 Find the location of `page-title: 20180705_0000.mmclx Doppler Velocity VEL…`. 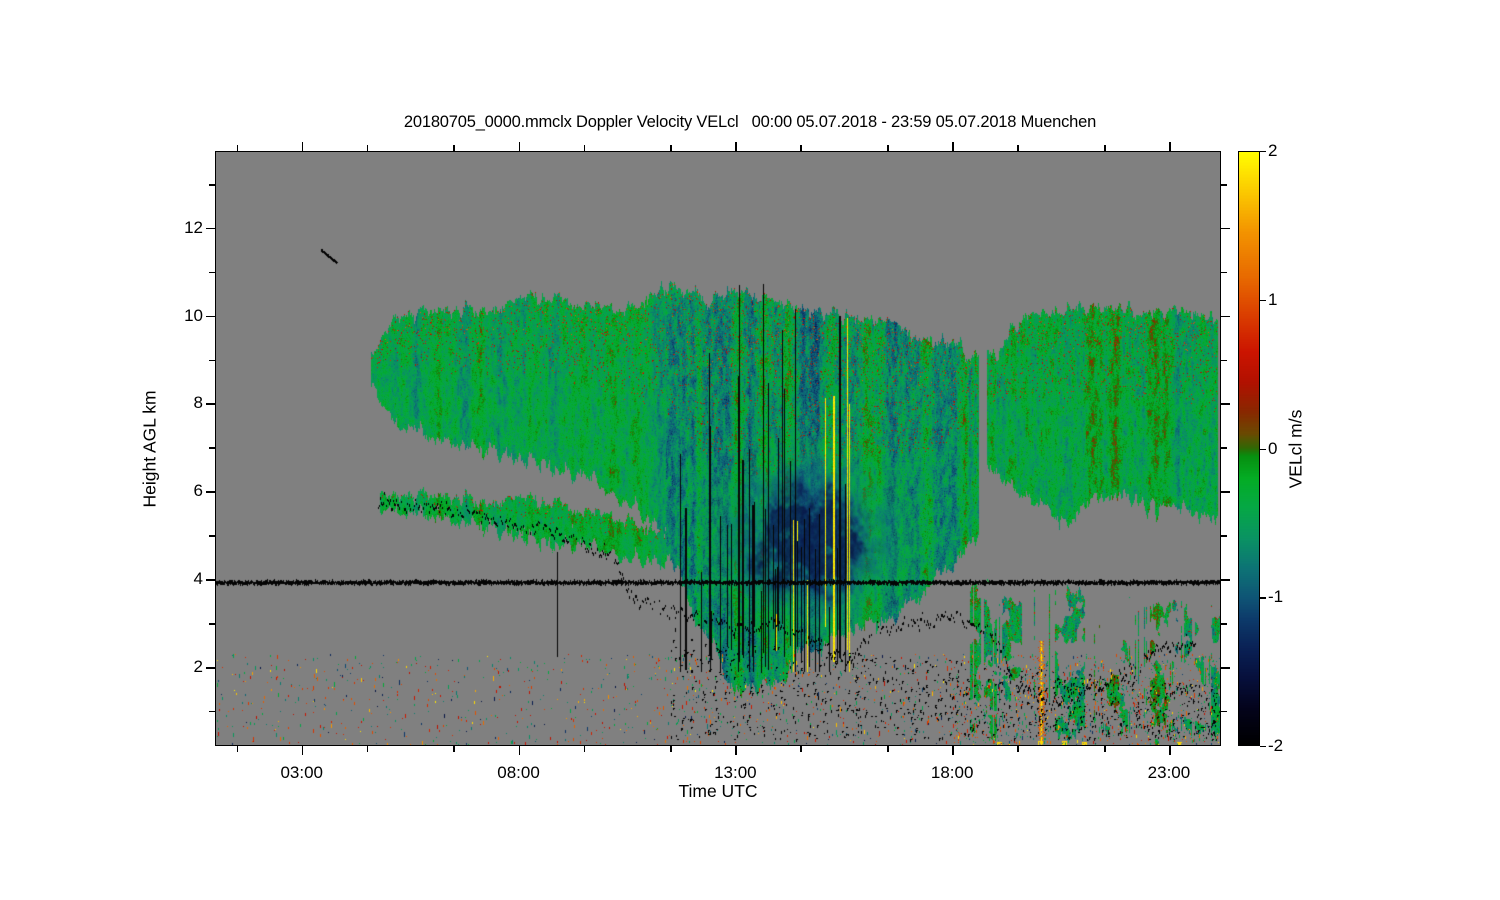

page-title: 20180705_0000.mmclx Doppler Velocity VEL… is located at coordinates (750, 122).